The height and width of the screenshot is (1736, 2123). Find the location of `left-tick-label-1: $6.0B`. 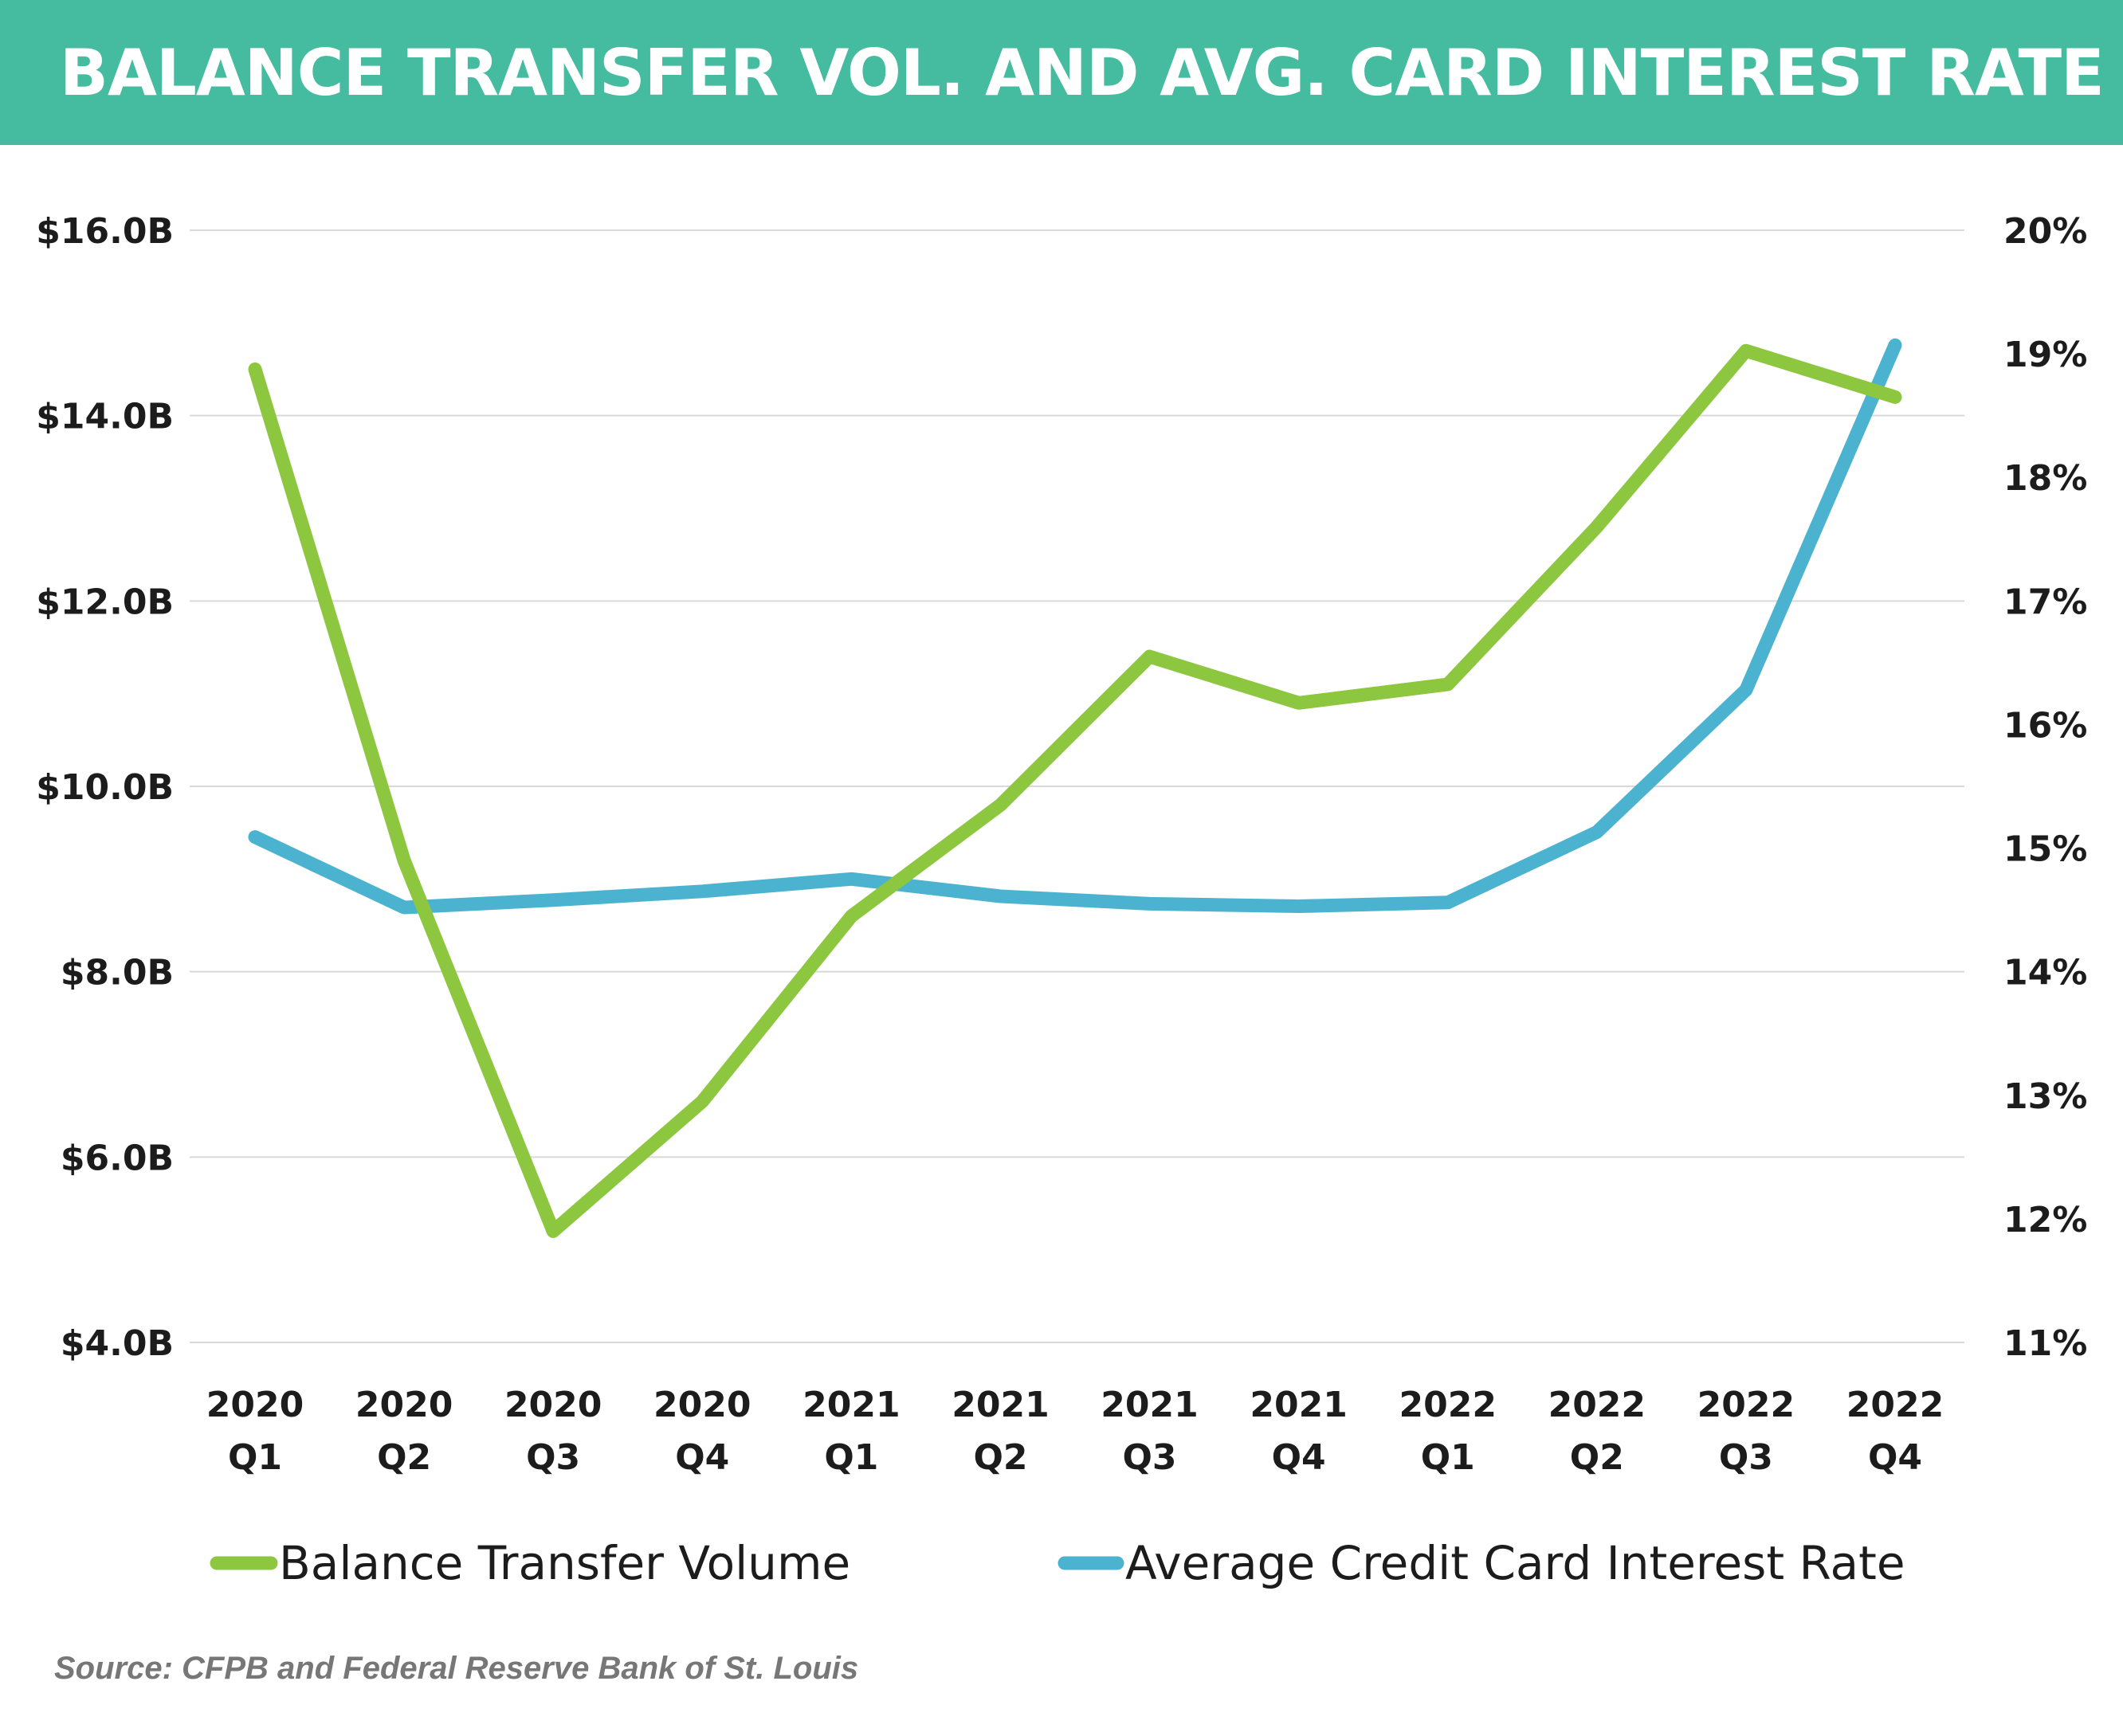

left-tick-label-1: $6.0B is located at coordinates (117, 1158).